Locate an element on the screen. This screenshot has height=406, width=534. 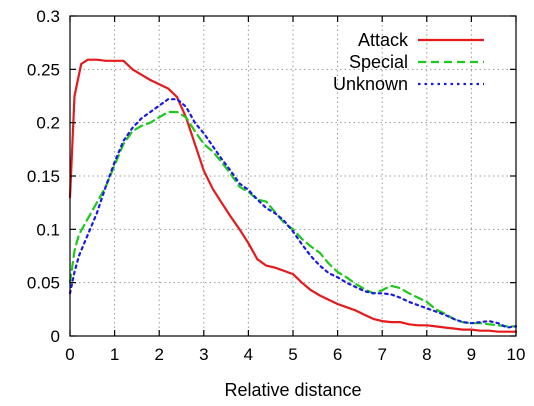
x-tick-label: 5 is located at coordinates (292, 354).